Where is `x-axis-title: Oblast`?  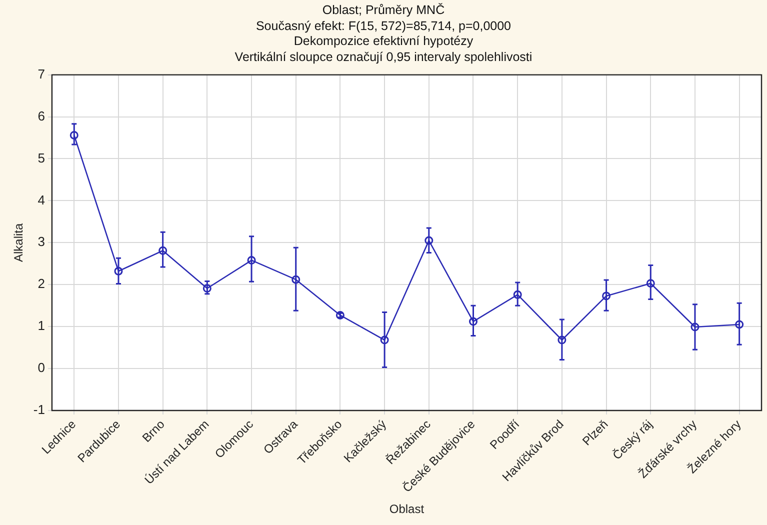
x-axis-title: Oblast is located at coordinates (407, 509).